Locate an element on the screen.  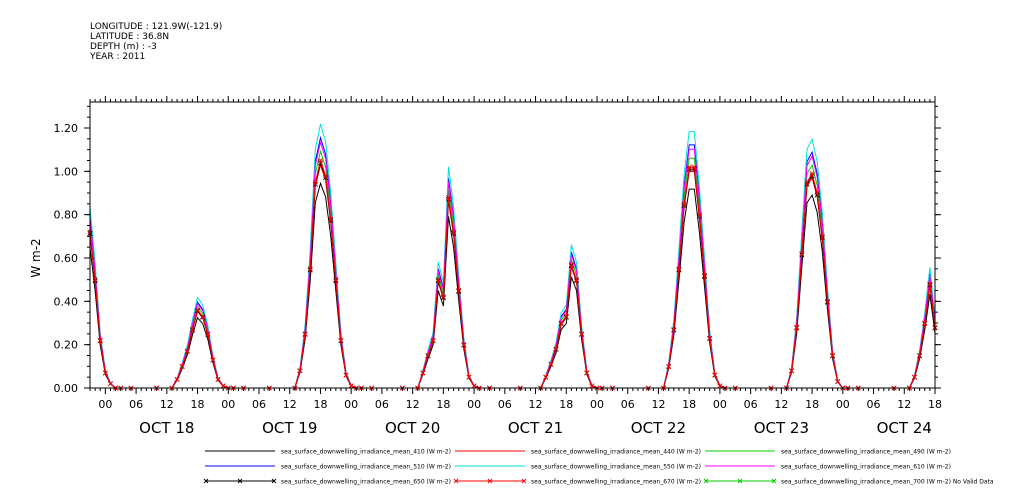
header-year: YEAR : 2011 is located at coordinates (118, 57).